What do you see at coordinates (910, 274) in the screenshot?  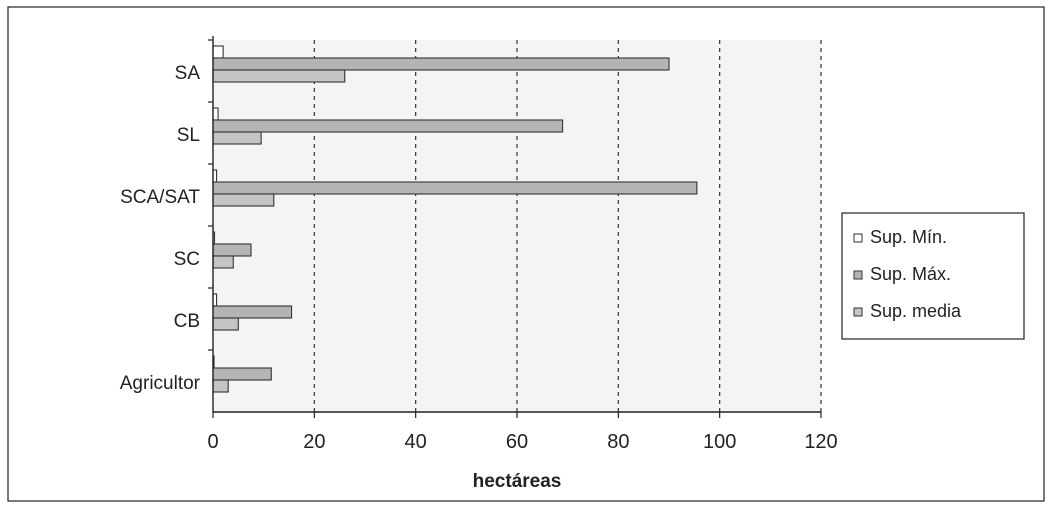 I see `legend-label: Sup. Máx.` at bounding box center [910, 274].